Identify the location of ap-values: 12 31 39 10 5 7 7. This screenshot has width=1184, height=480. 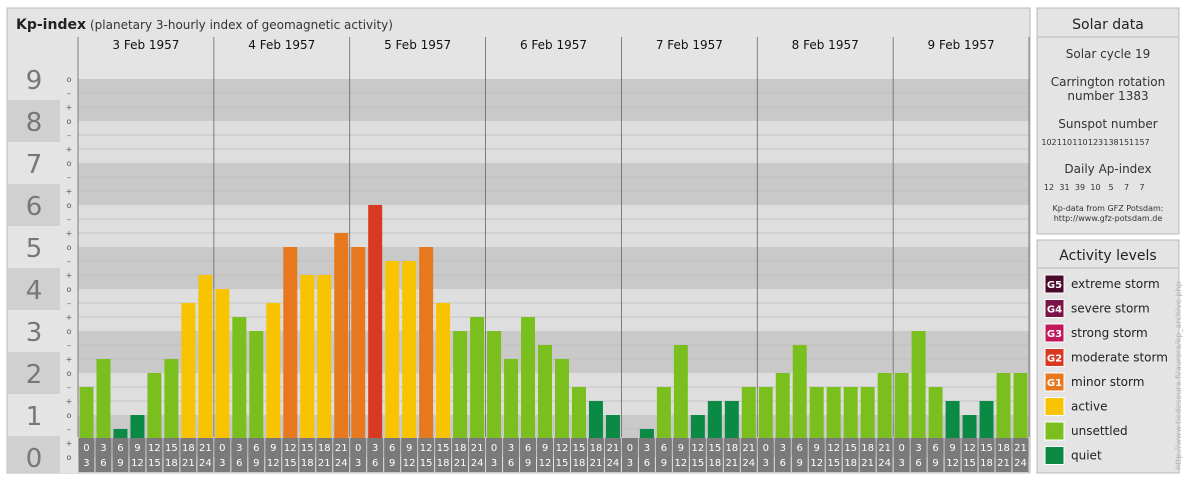
(1094, 187).